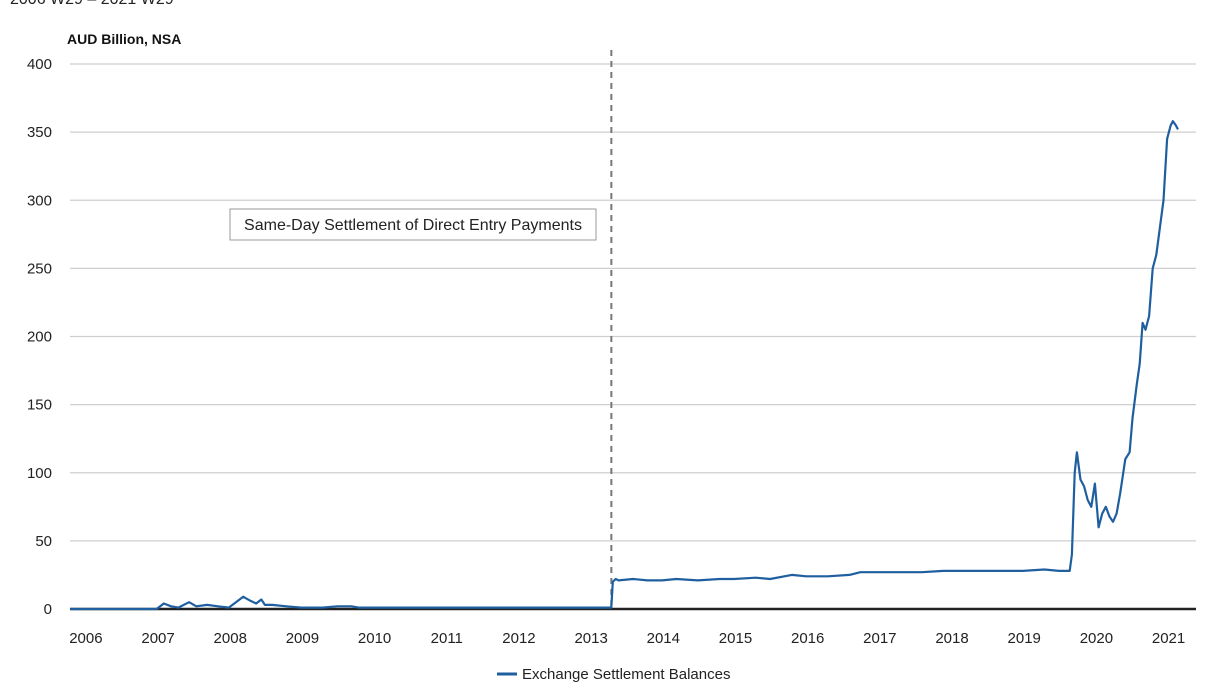 The height and width of the screenshot is (690, 1226). Describe the element at coordinates (39, 200) in the screenshot. I see `y-tick-label: 300` at that location.